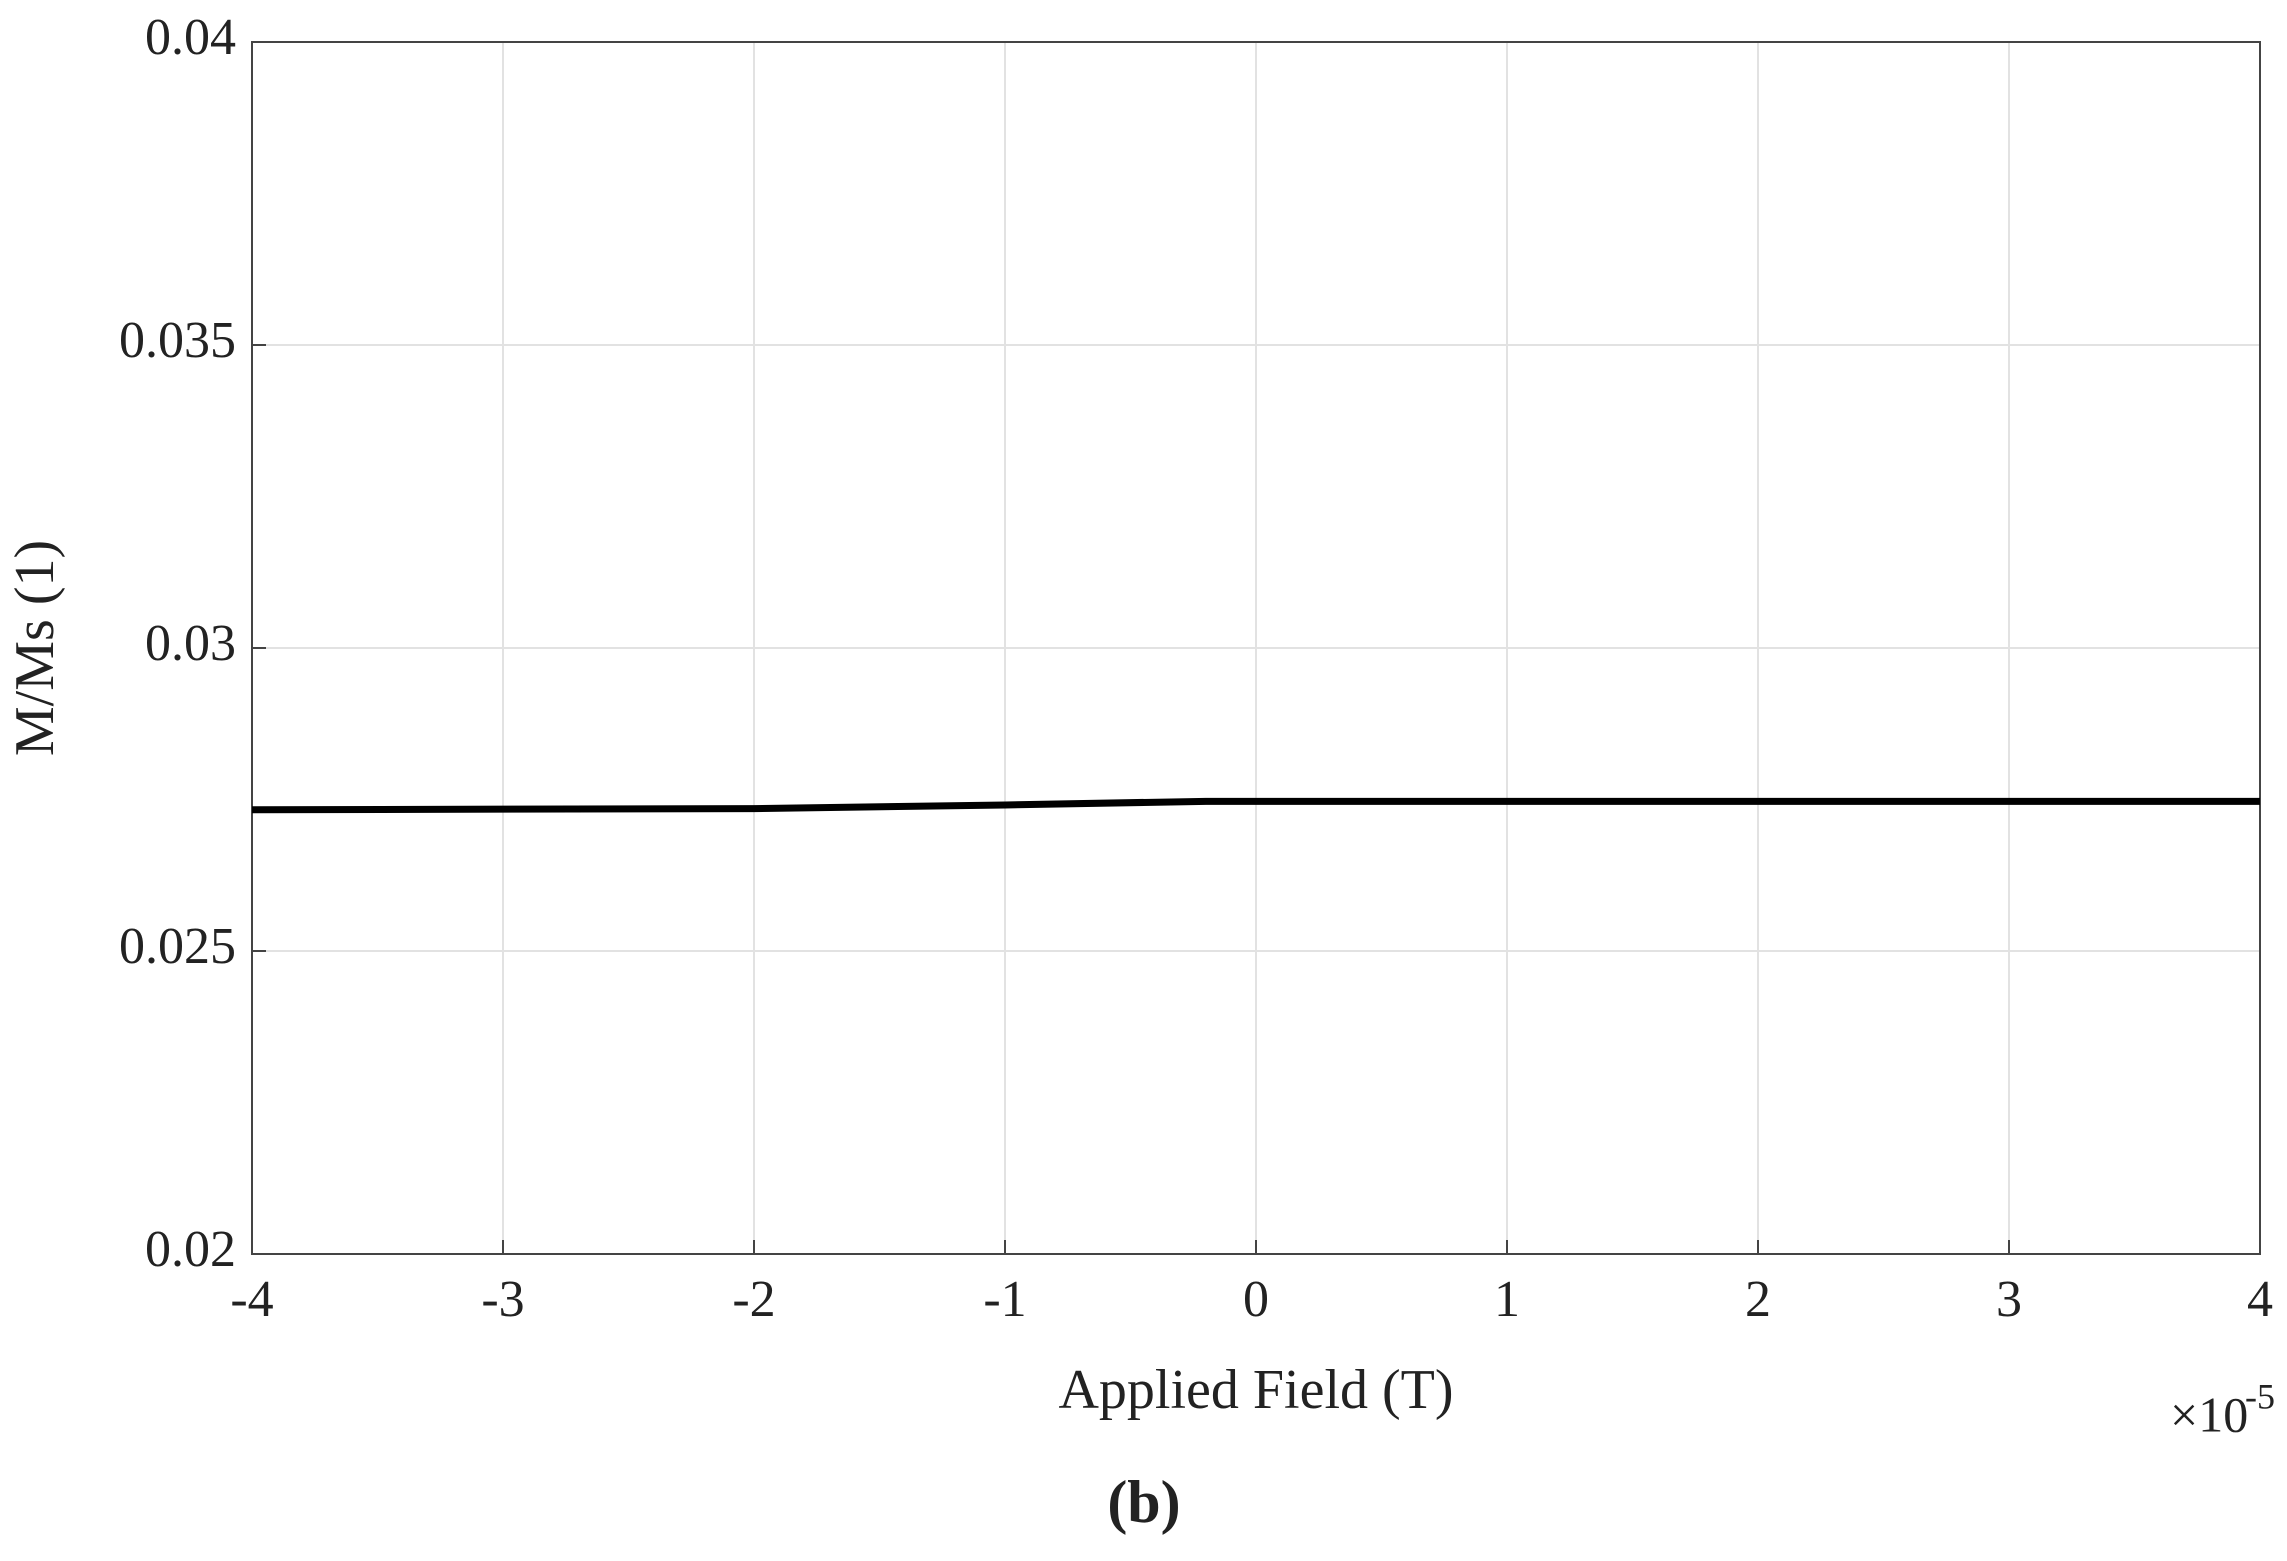  Describe the element at coordinates (2209, 1414) in the screenshot. I see `x-multiplier-base: ×10` at that location.